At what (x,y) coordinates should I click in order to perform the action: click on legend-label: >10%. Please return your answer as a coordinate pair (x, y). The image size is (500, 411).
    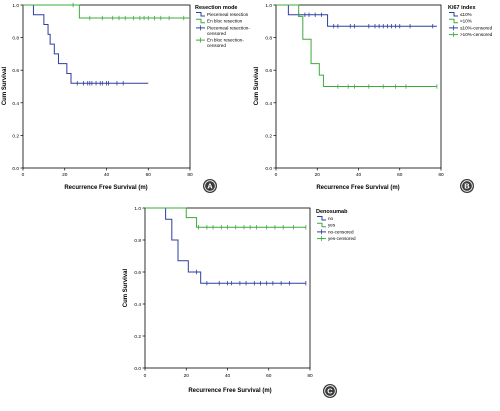
    Looking at the image, I should click on (466, 21).